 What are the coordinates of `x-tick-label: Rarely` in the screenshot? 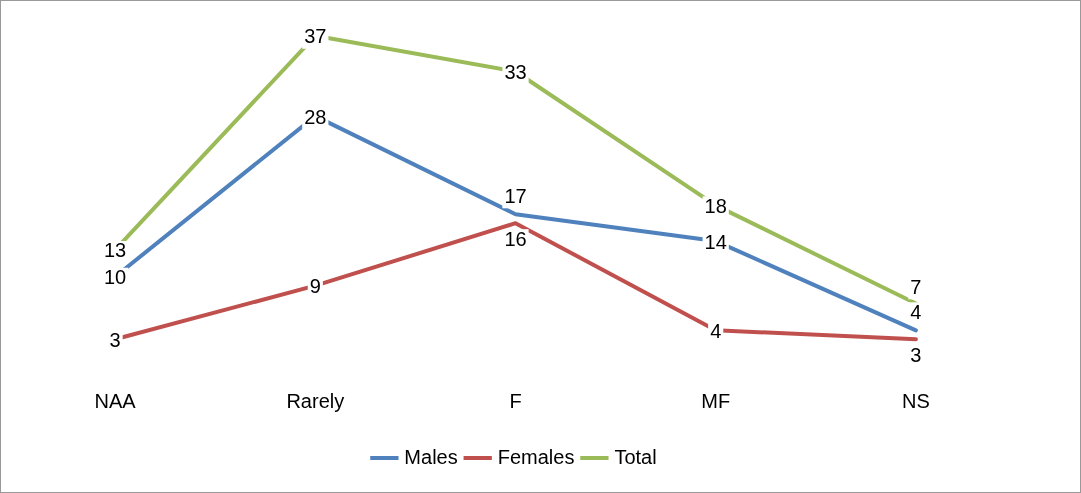 It's located at (315, 400).